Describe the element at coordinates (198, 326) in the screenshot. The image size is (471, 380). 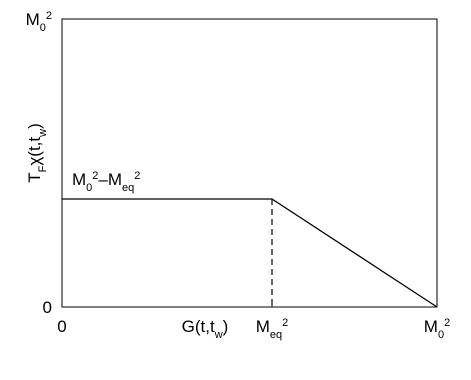
I see `x-axis-label-part: G(t,t` at that location.